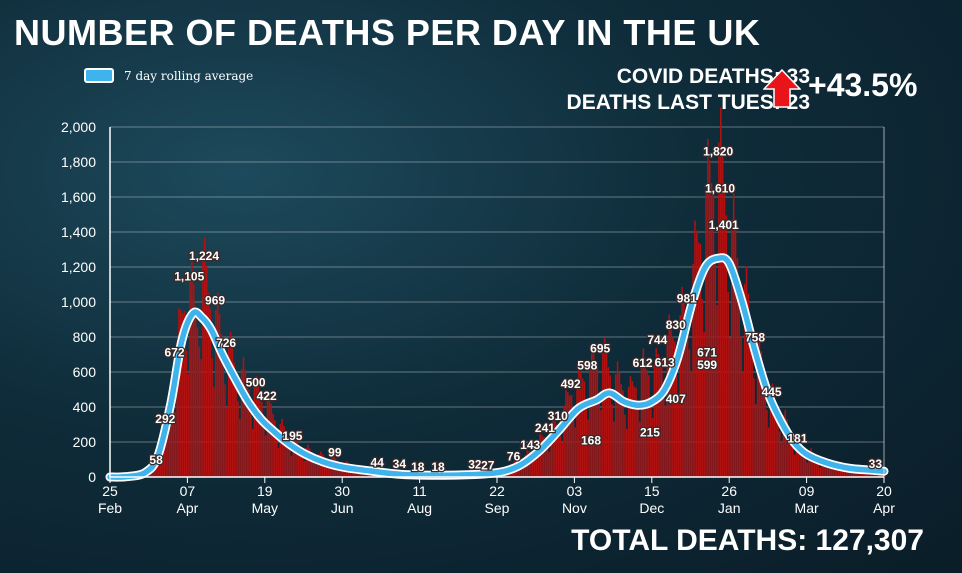 The image size is (962, 573). What do you see at coordinates (78, 267) in the screenshot?
I see `y-tick-label: 1,200` at bounding box center [78, 267].